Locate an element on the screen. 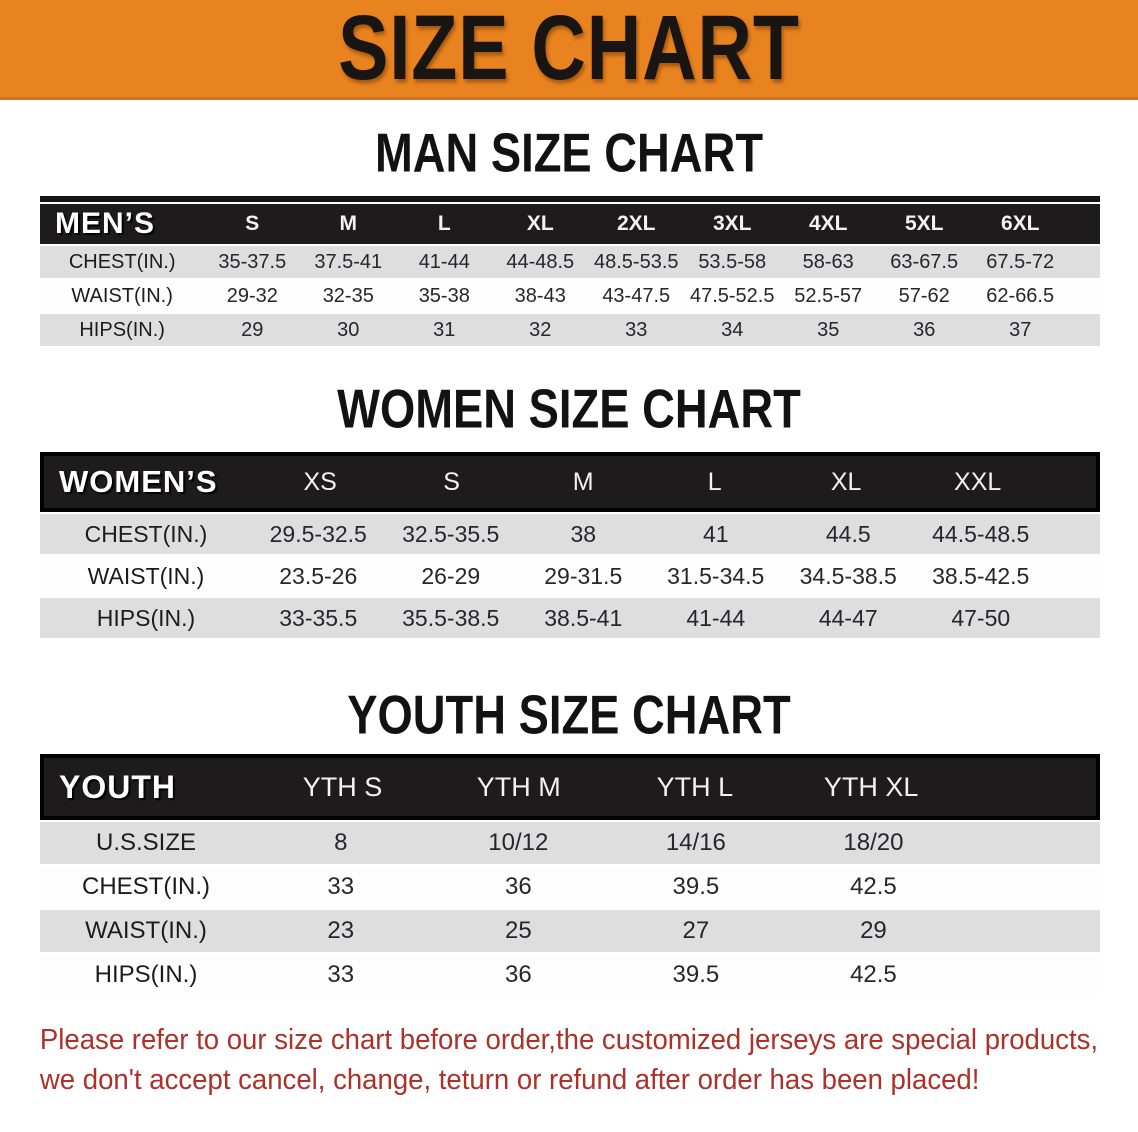 This screenshot has width=1138, height=1132. men-hips-in-6xl: 37 is located at coordinates (1020, 329).